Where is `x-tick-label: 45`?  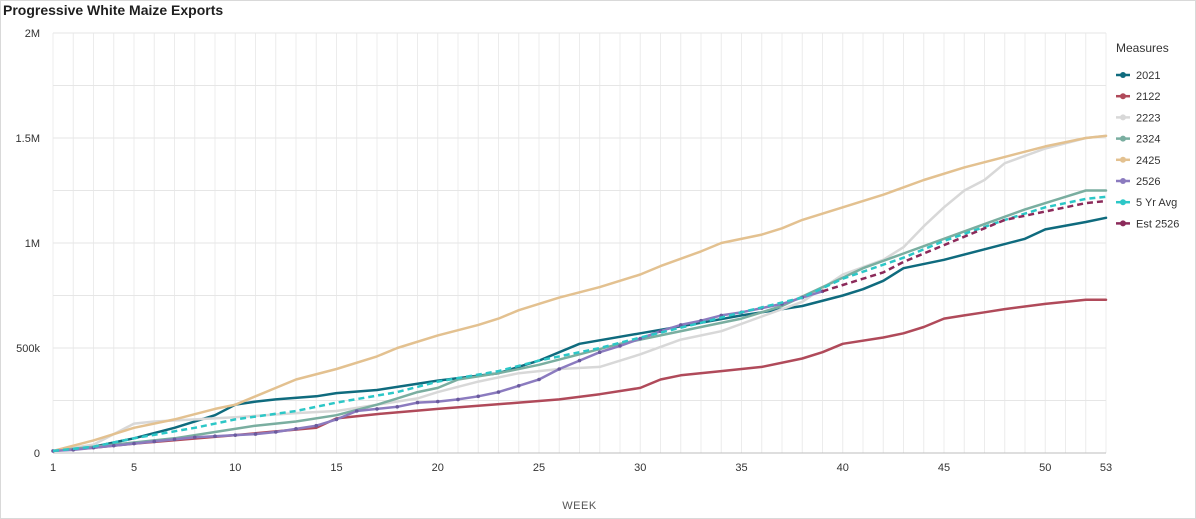 x-tick-label: 45 is located at coordinates (944, 468).